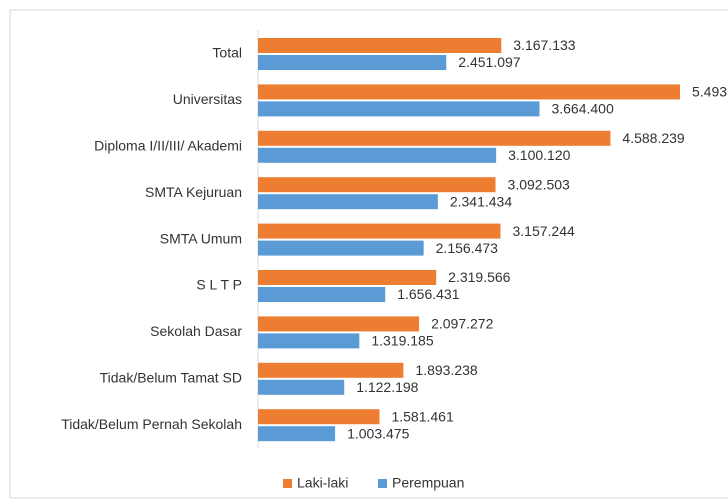  Describe the element at coordinates (322, 483) in the screenshot. I see `legend-label: Laki-laki` at that location.